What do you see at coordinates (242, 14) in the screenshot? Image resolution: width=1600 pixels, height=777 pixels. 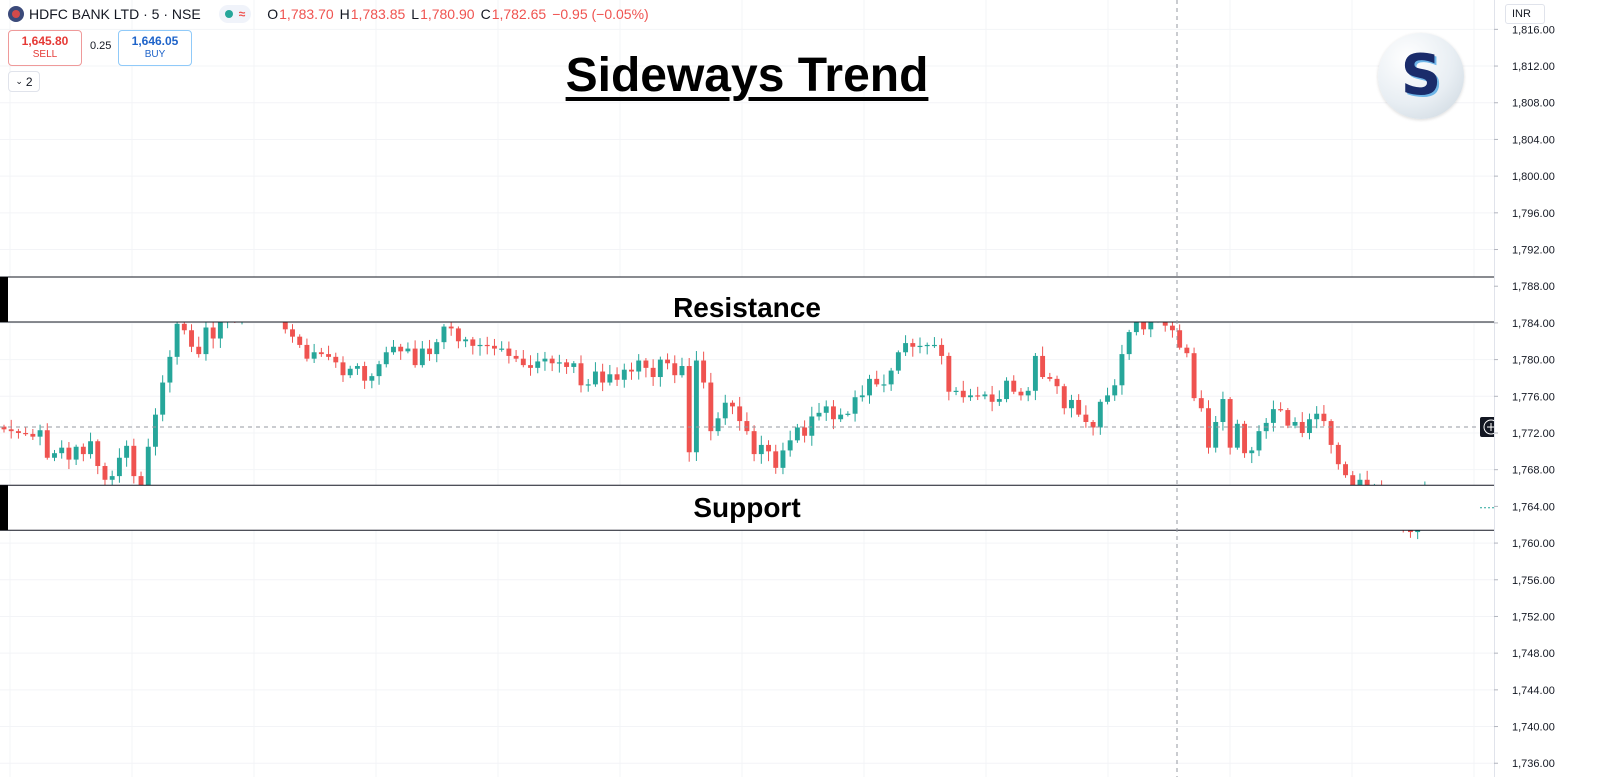 I see `delay-icon: ≈` at bounding box center [242, 14].